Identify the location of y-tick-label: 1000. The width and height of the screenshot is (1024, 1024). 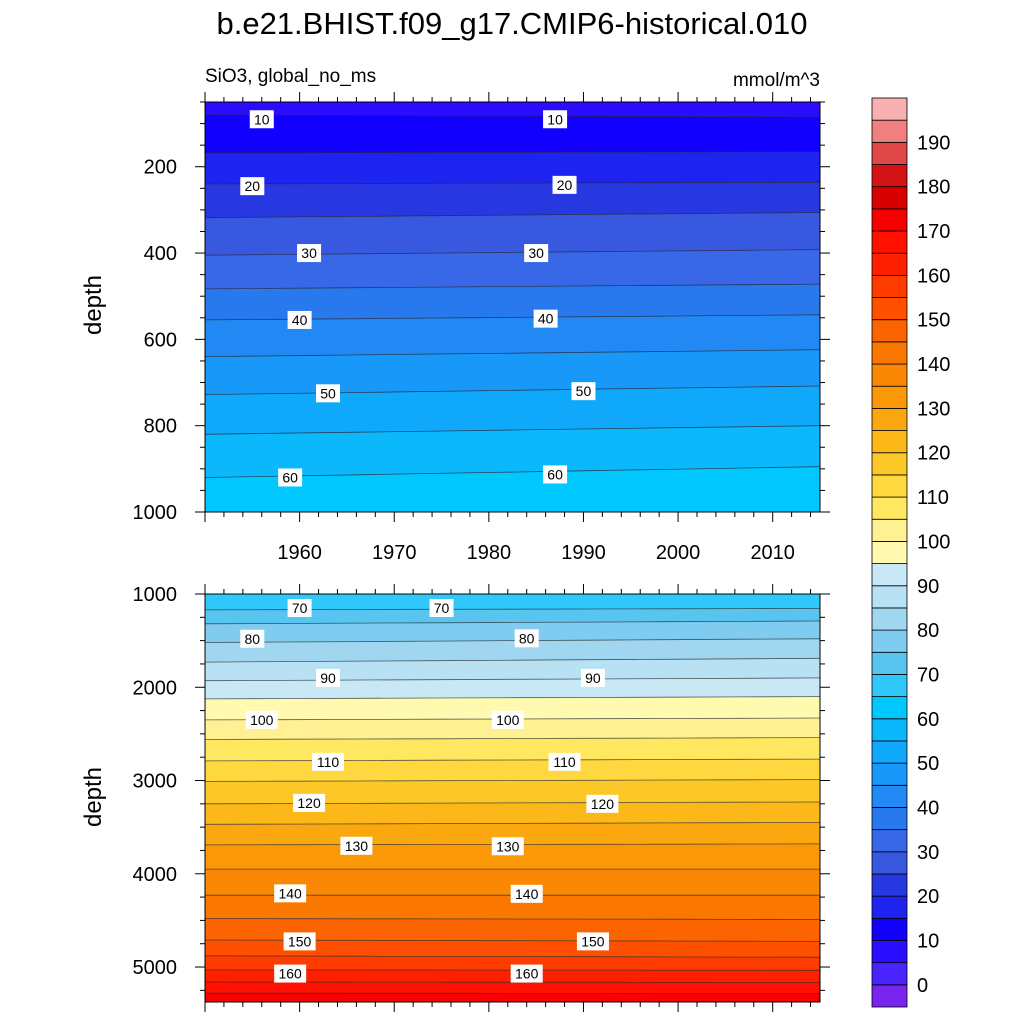
(155, 595).